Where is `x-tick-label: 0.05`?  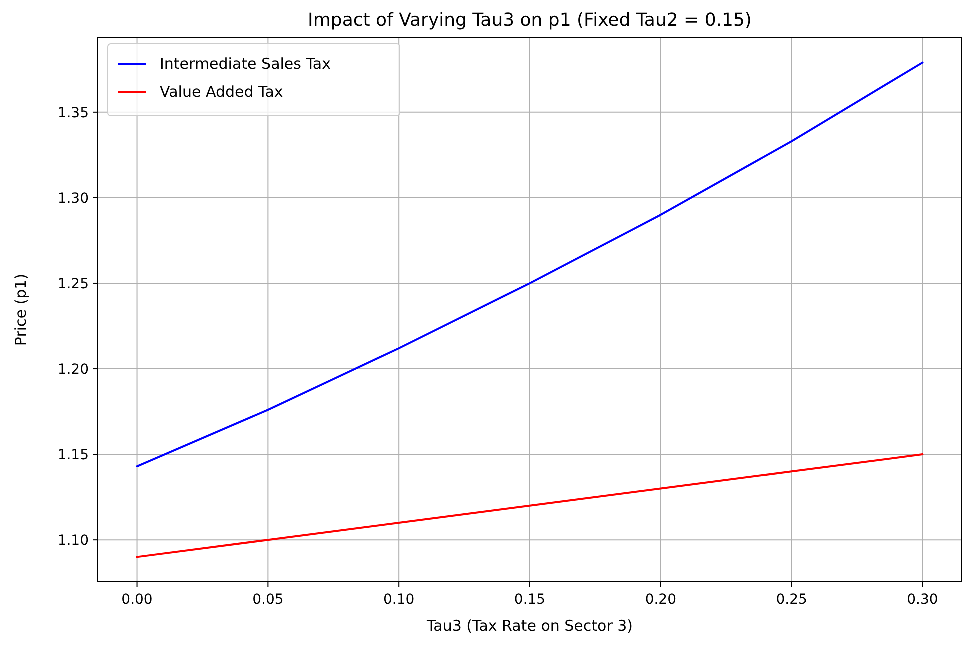 x-tick-label: 0.05 is located at coordinates (268, 600).